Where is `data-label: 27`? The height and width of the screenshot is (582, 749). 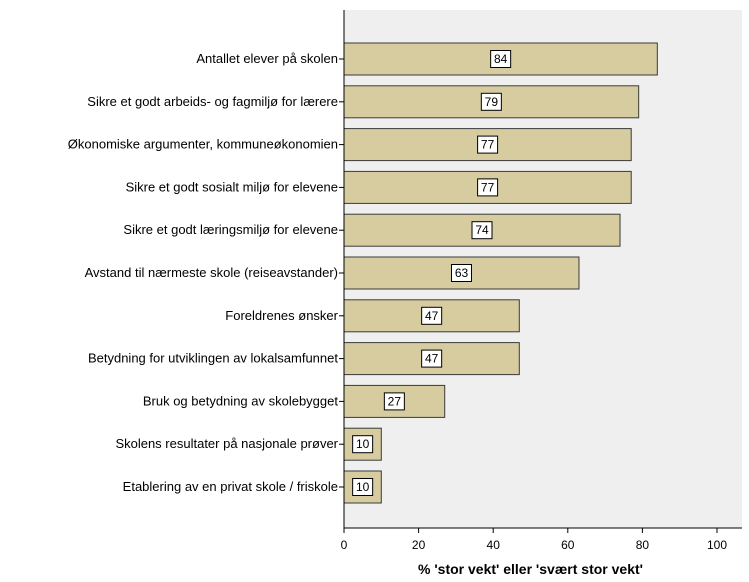
data-label: 27 is located at coordinates (395, 401).